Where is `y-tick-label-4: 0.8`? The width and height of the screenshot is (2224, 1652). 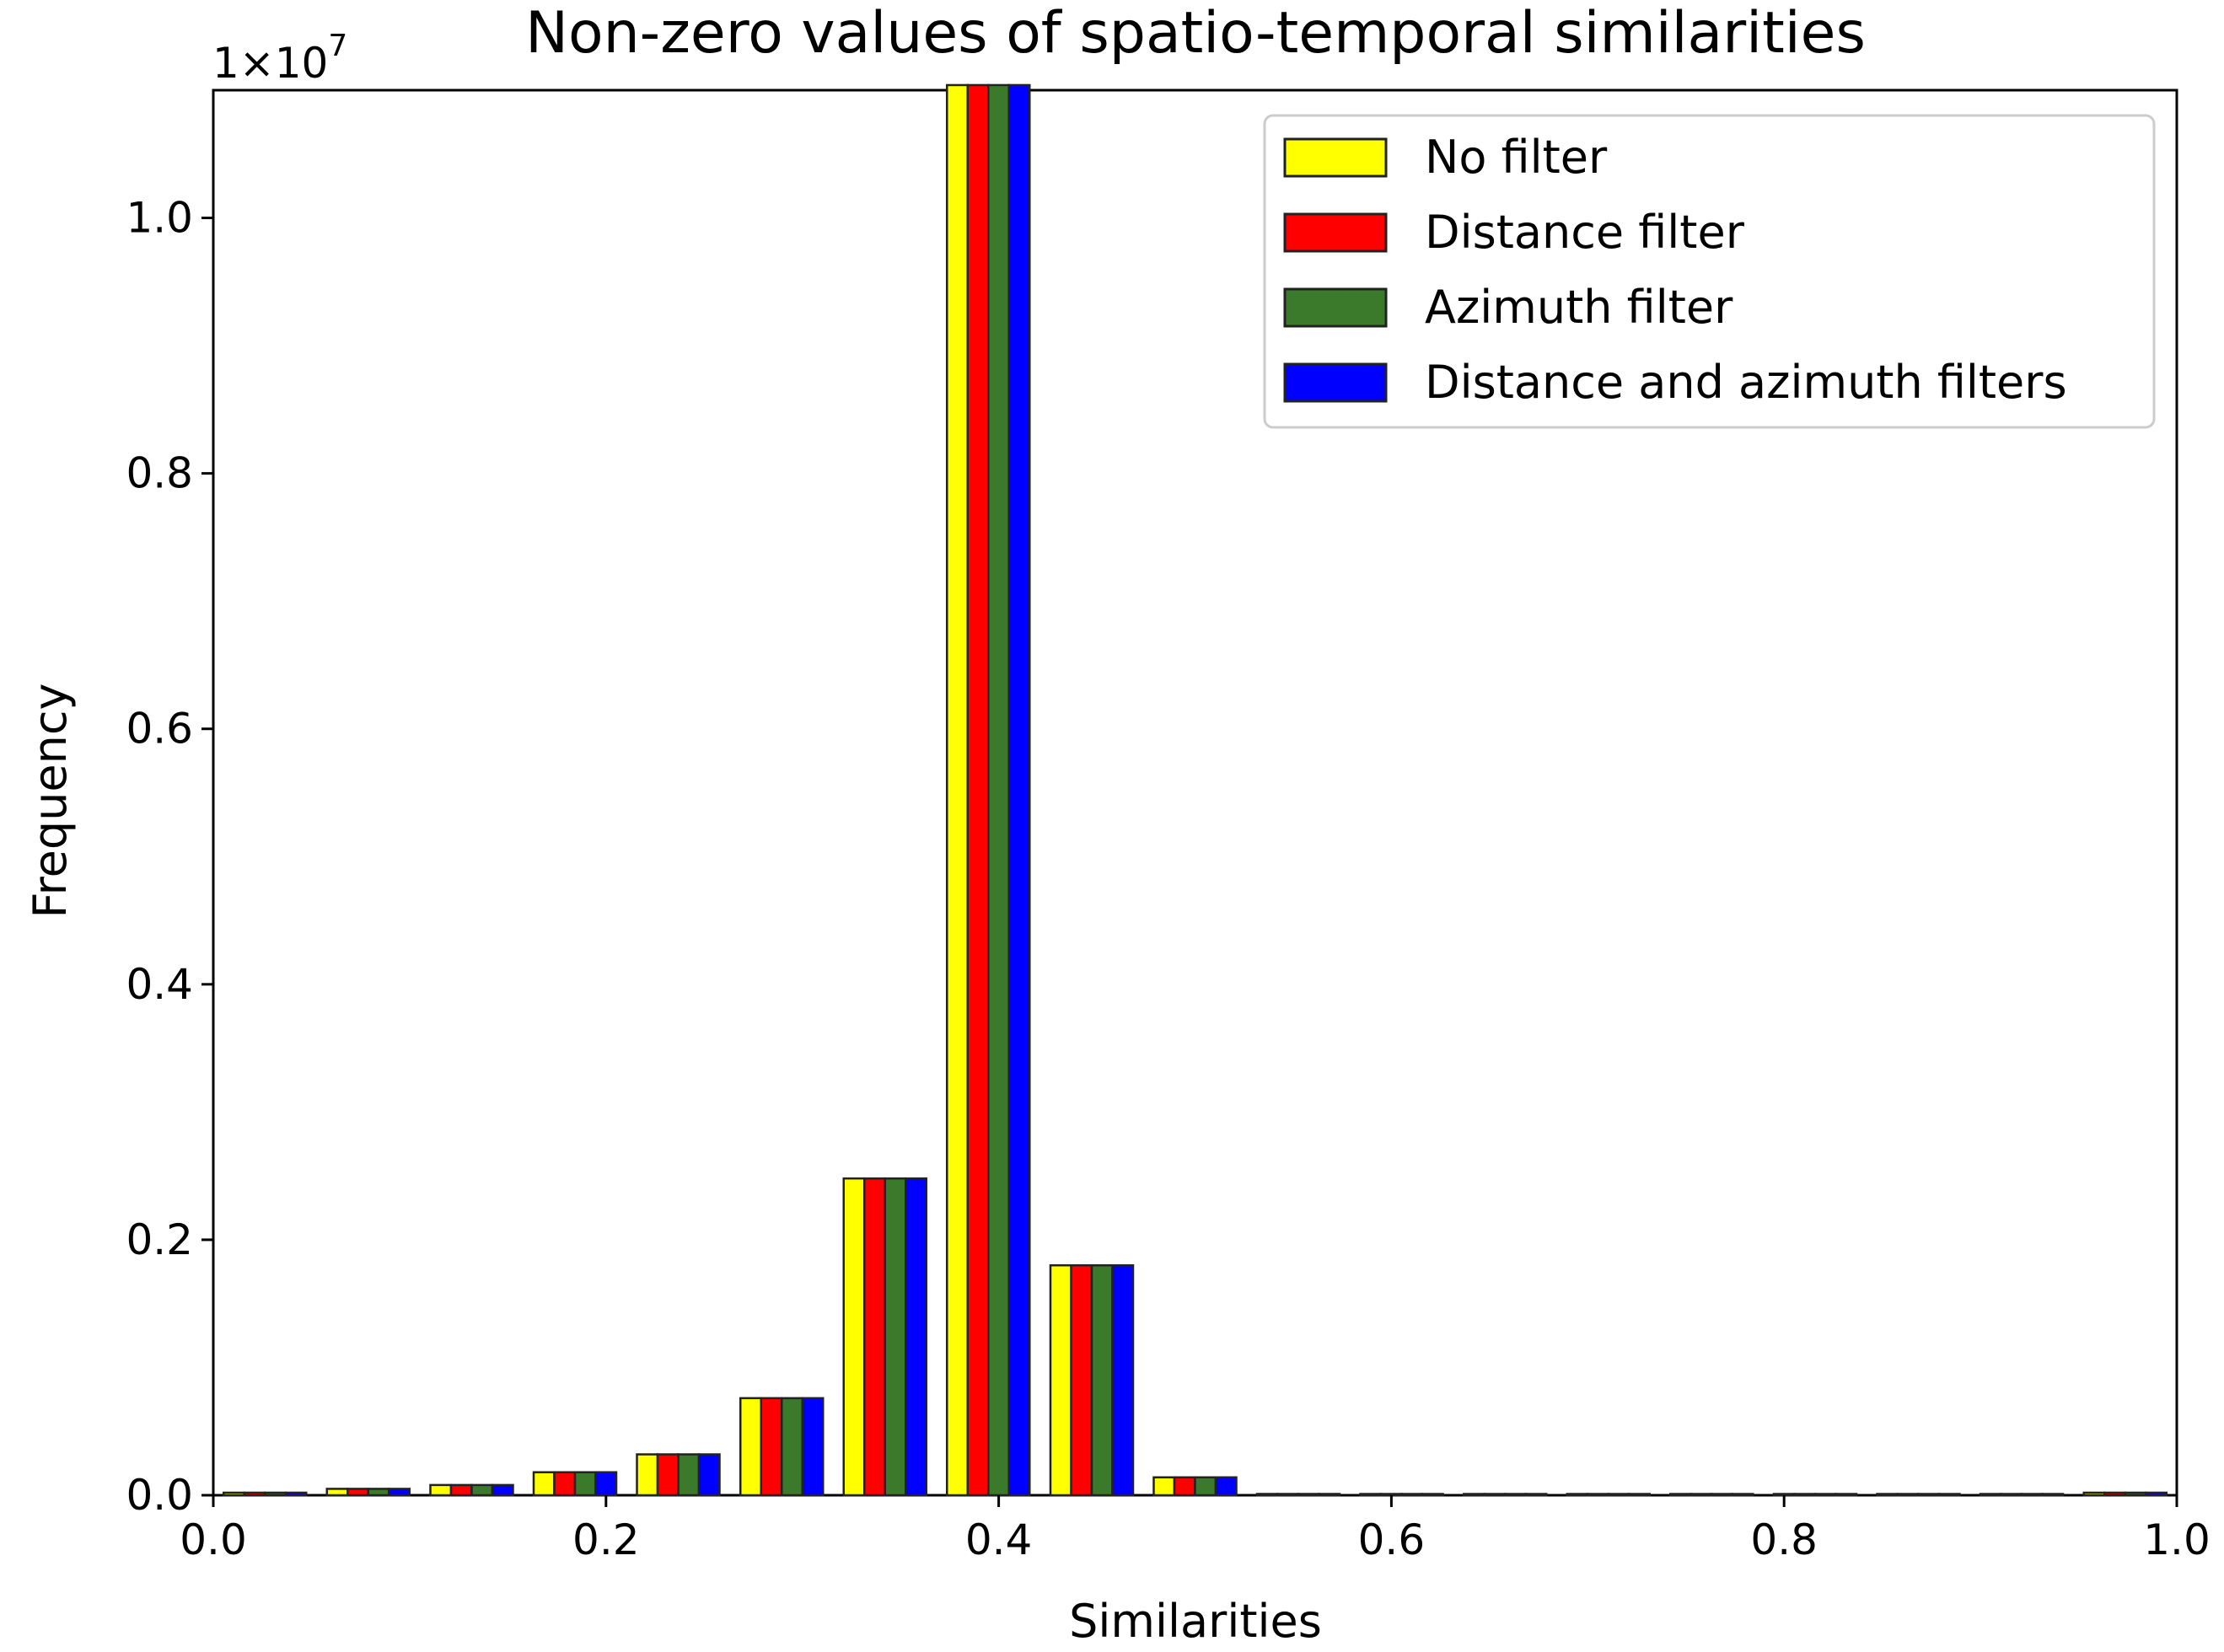
y-tick-label-4: 0.8 is located at coordinates (159, 473).